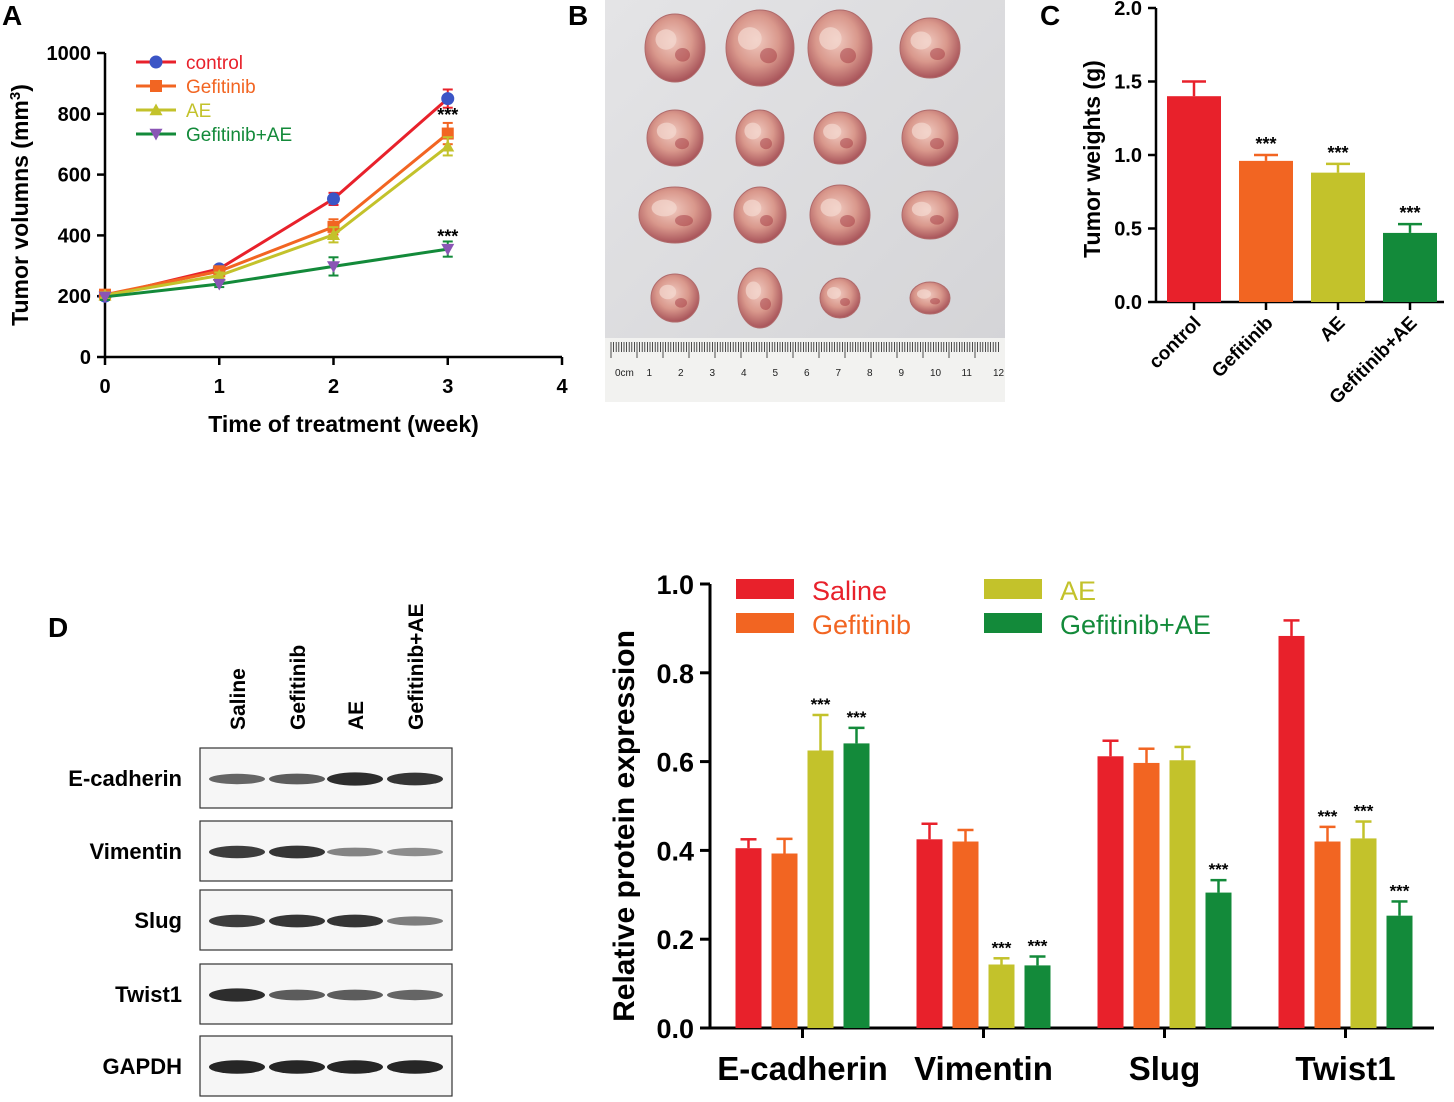 Image resolution: width=1454 pixels, height=1102 pixels. Describe the element at coordinates (807, 373) in the screenshot. I see `ruler-label: 6` at that location.